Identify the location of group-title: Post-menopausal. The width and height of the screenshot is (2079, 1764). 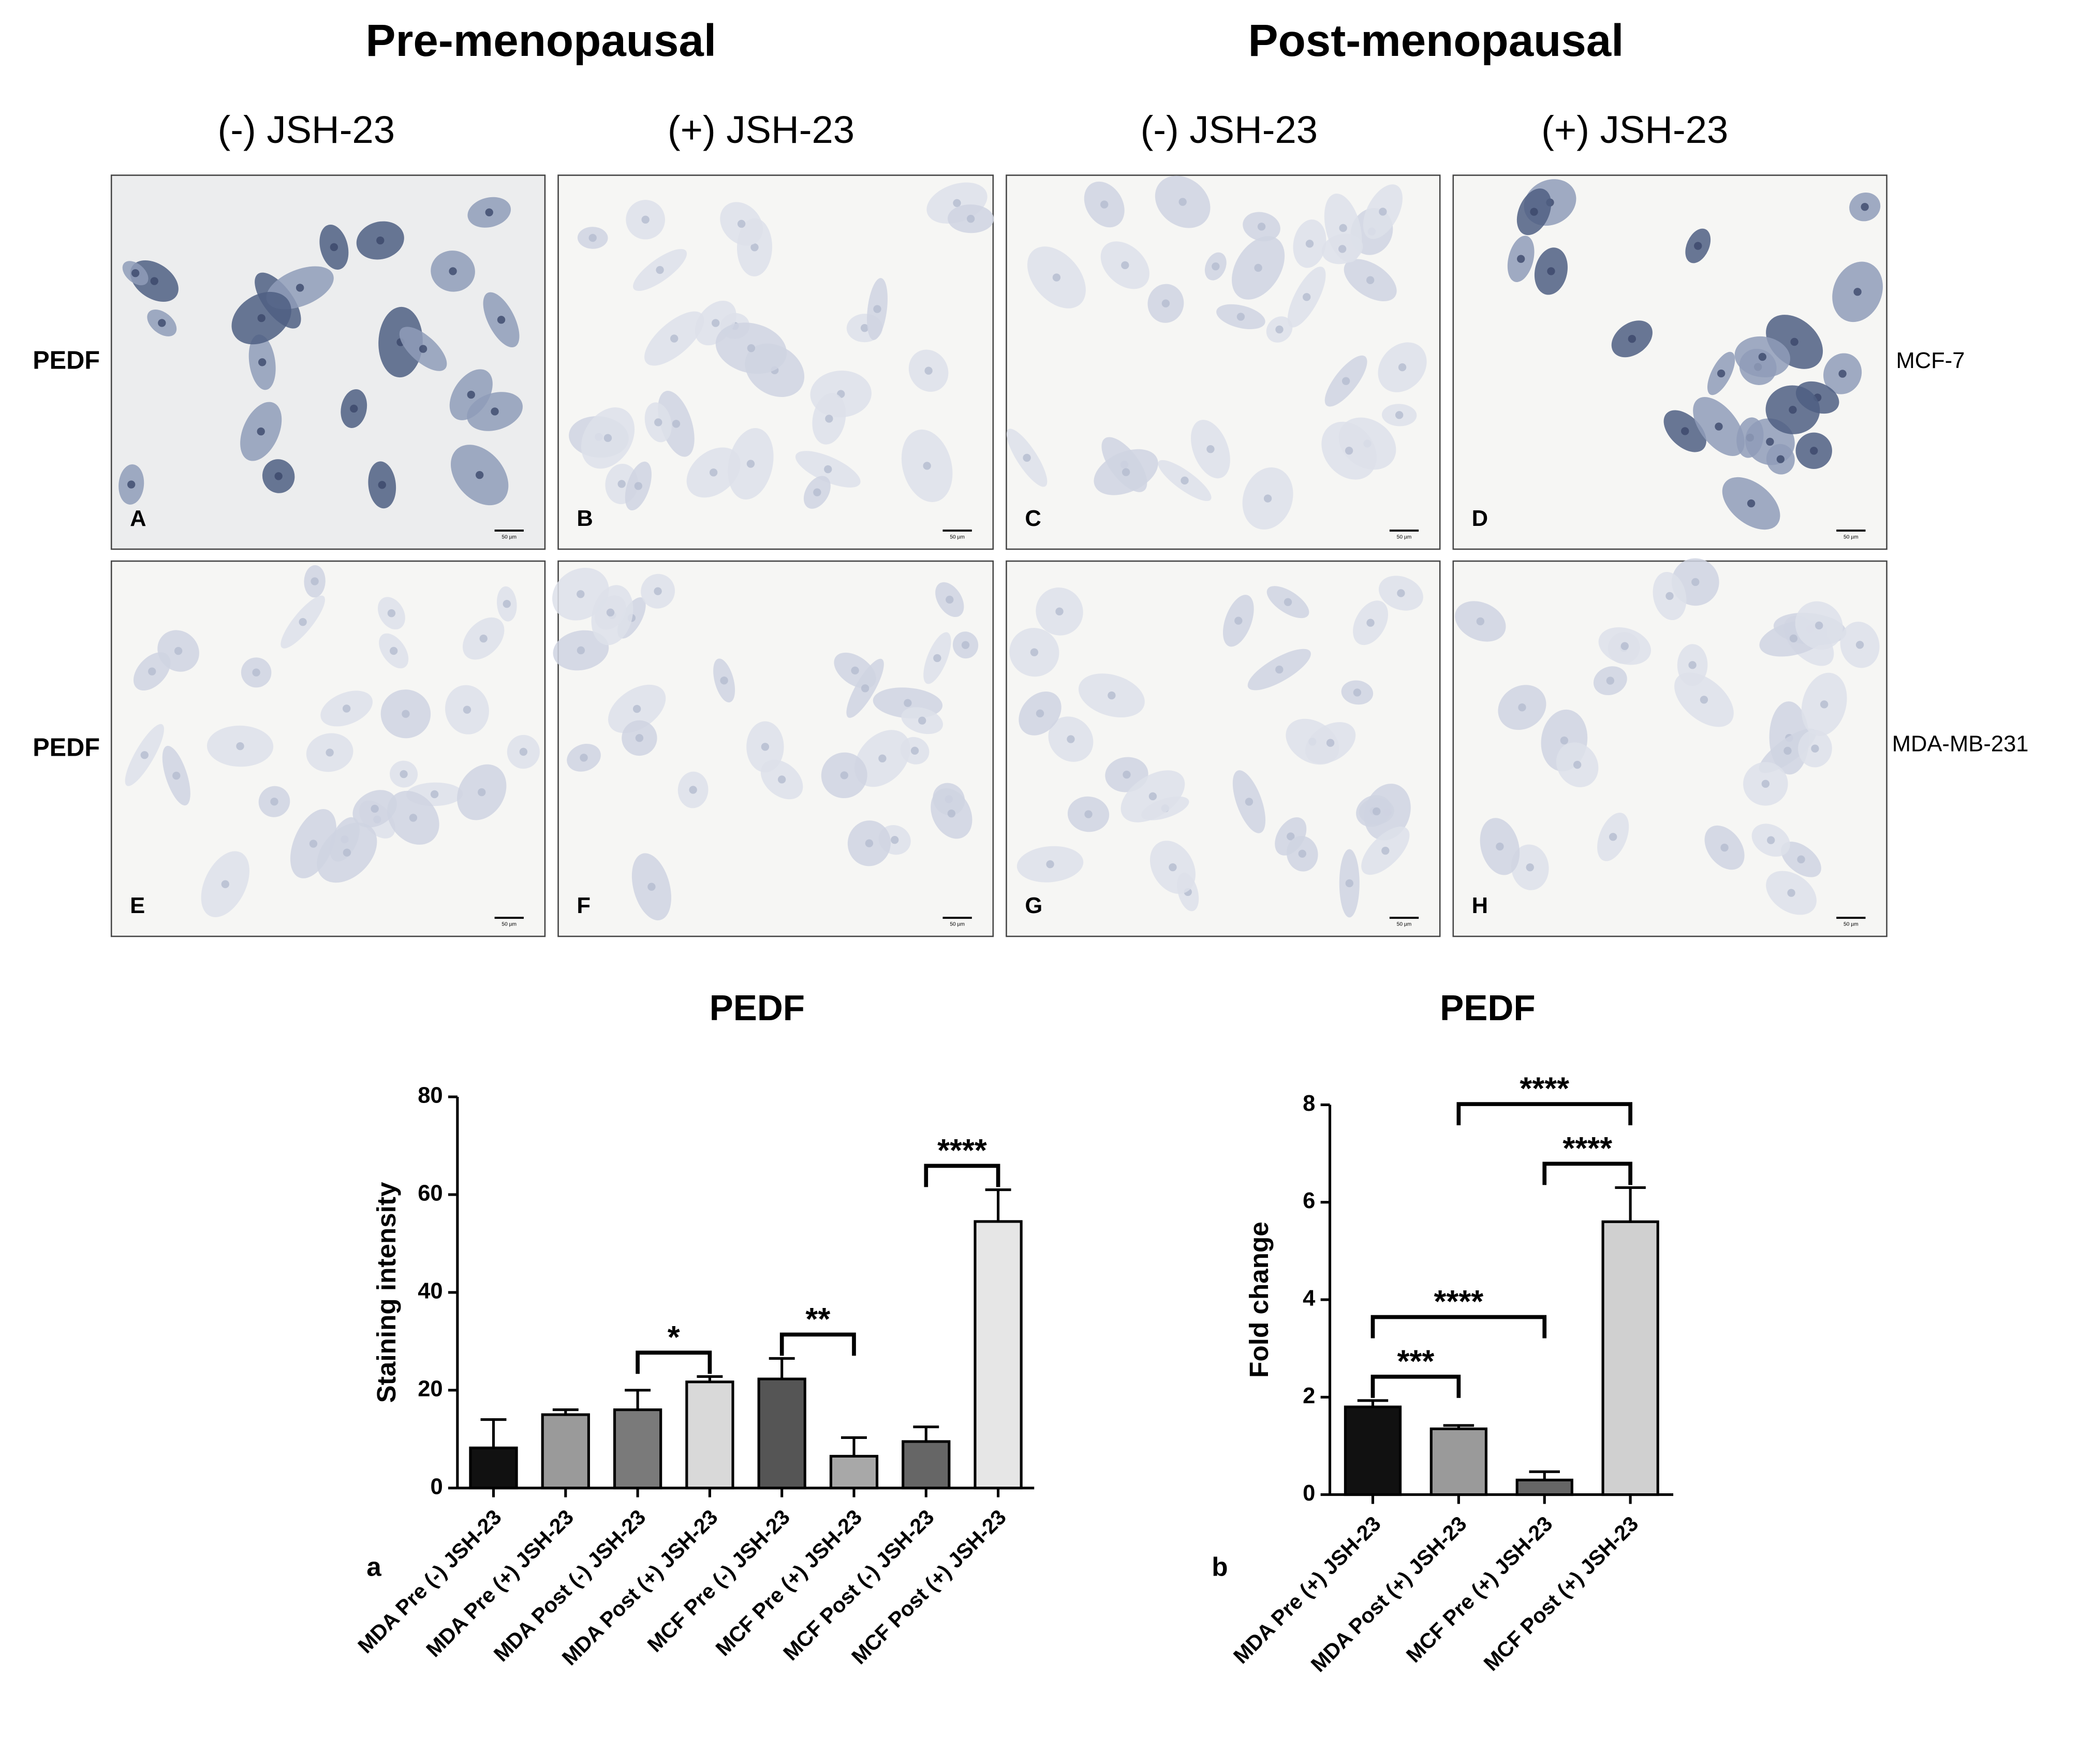
(1436, 41).